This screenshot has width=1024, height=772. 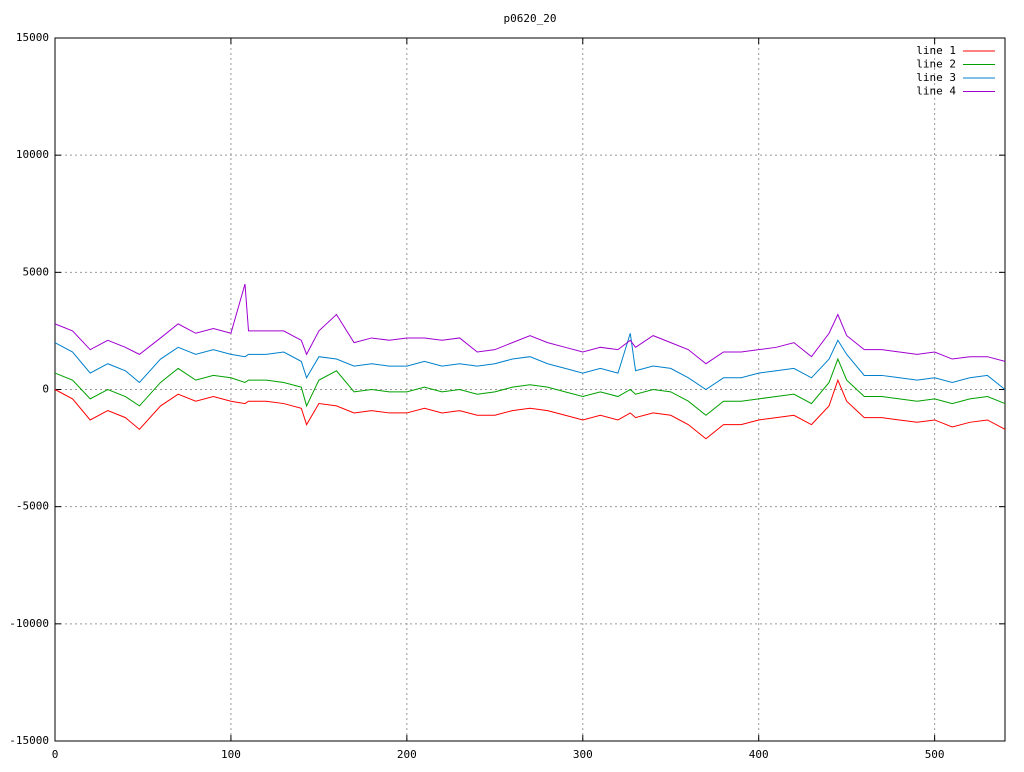 What do you see at coordinates (583, 754) in the screenshot?
I see `x-tick-label: 300` at bounding box center [583, 754].